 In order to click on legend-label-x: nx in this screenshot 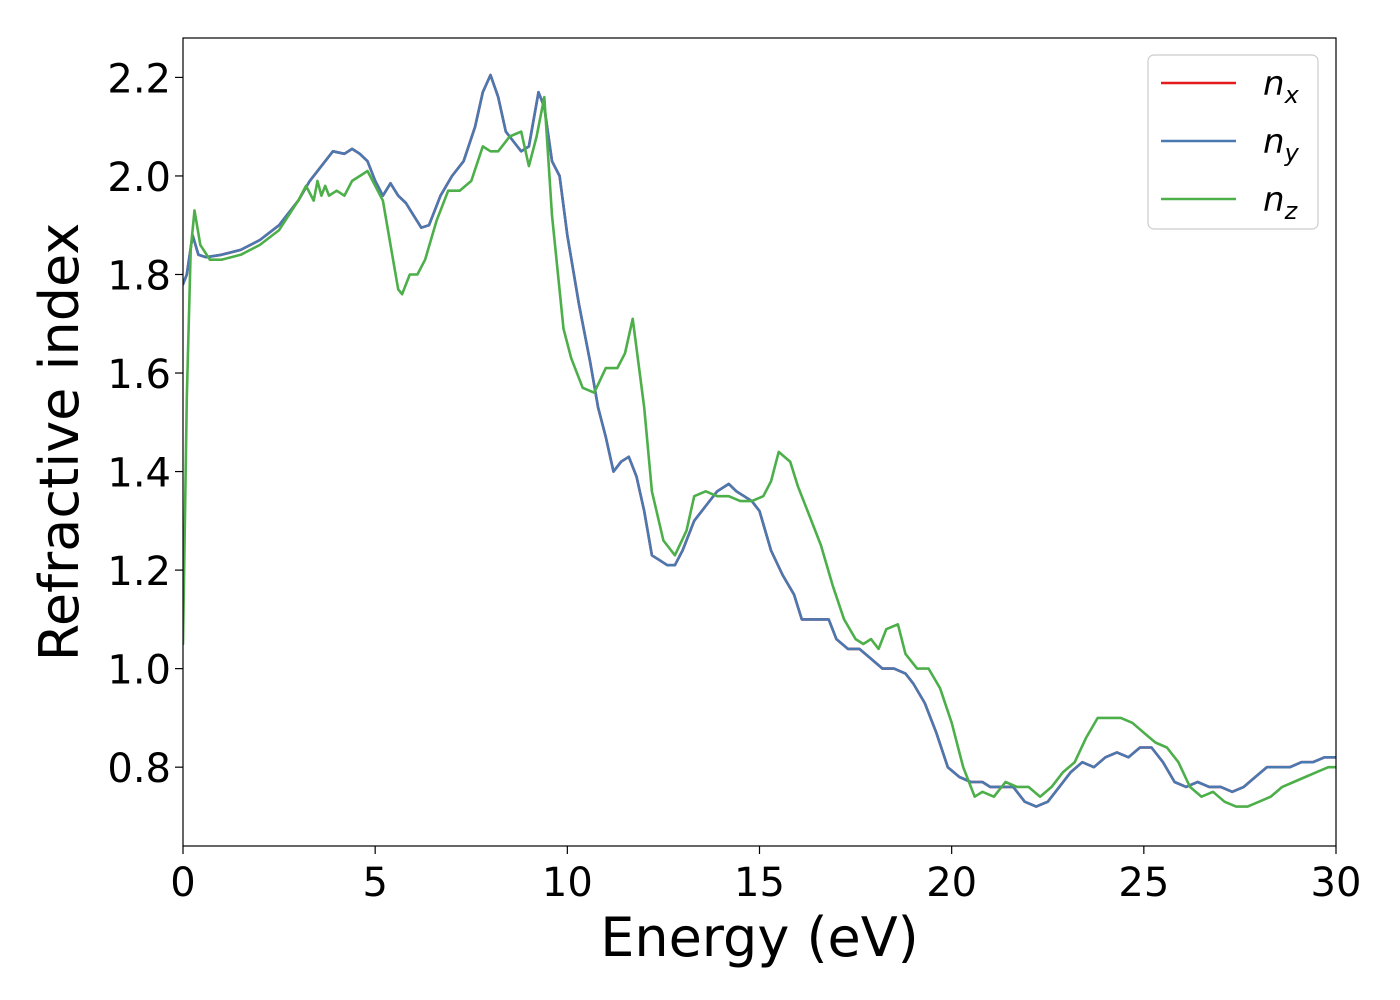, I will do `click(1281, 86)`.